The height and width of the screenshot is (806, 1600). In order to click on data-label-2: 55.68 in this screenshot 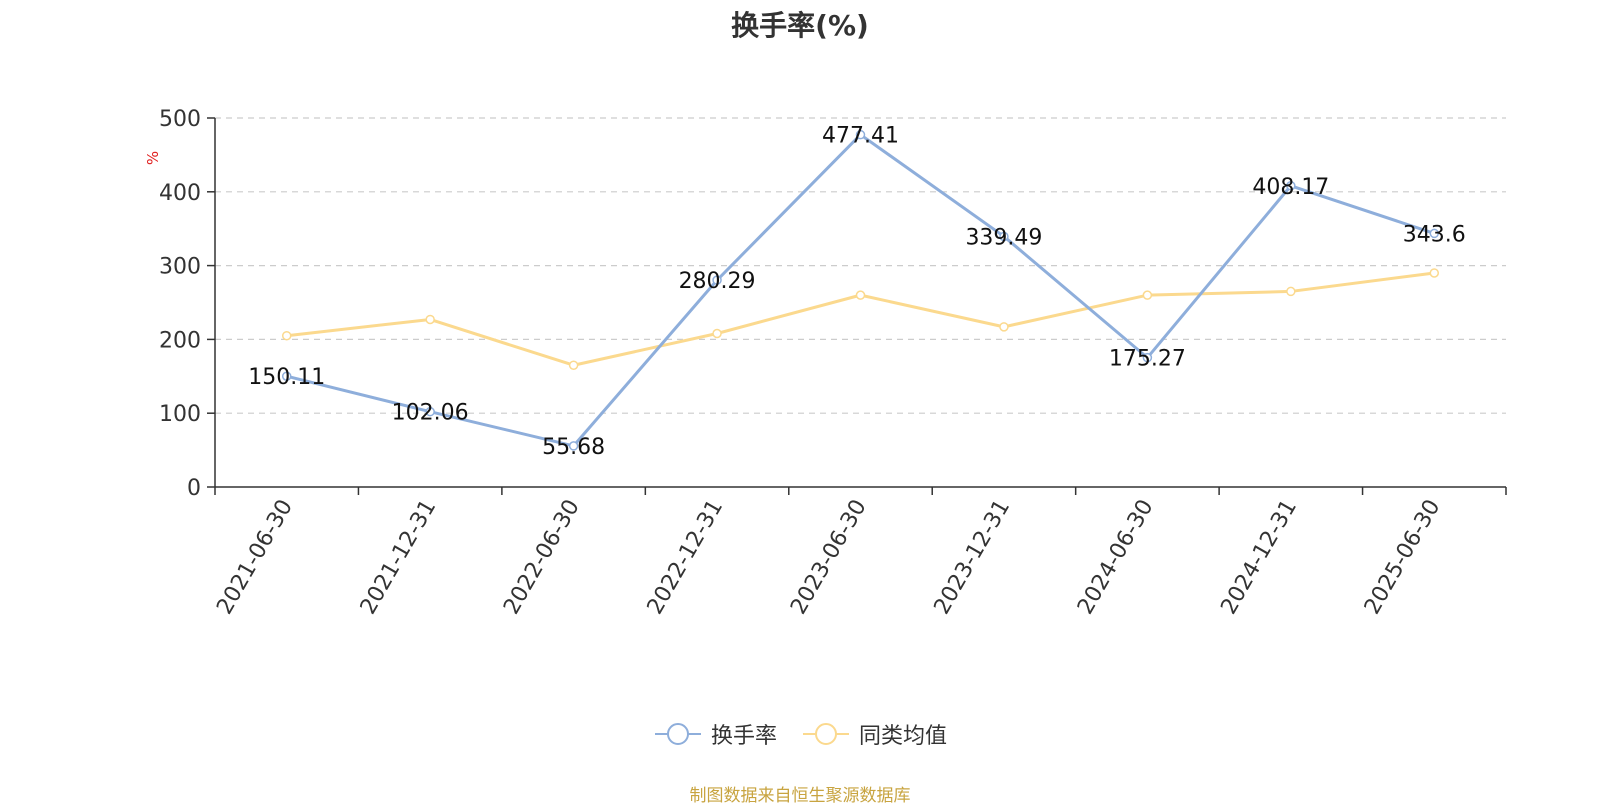, I will do `click(573, 447)`.